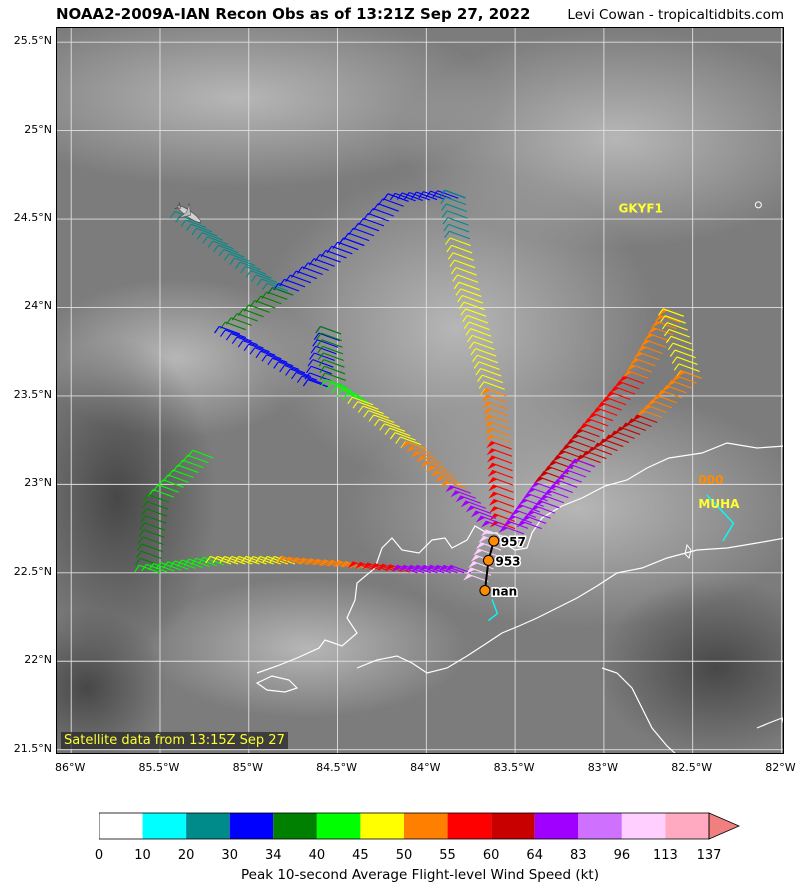 The width and height of the screenshot is (800, 888). Describe the element at coordinates (447, 855) in the screenshot. I see `colorbar-tick-label: 55` at that location.